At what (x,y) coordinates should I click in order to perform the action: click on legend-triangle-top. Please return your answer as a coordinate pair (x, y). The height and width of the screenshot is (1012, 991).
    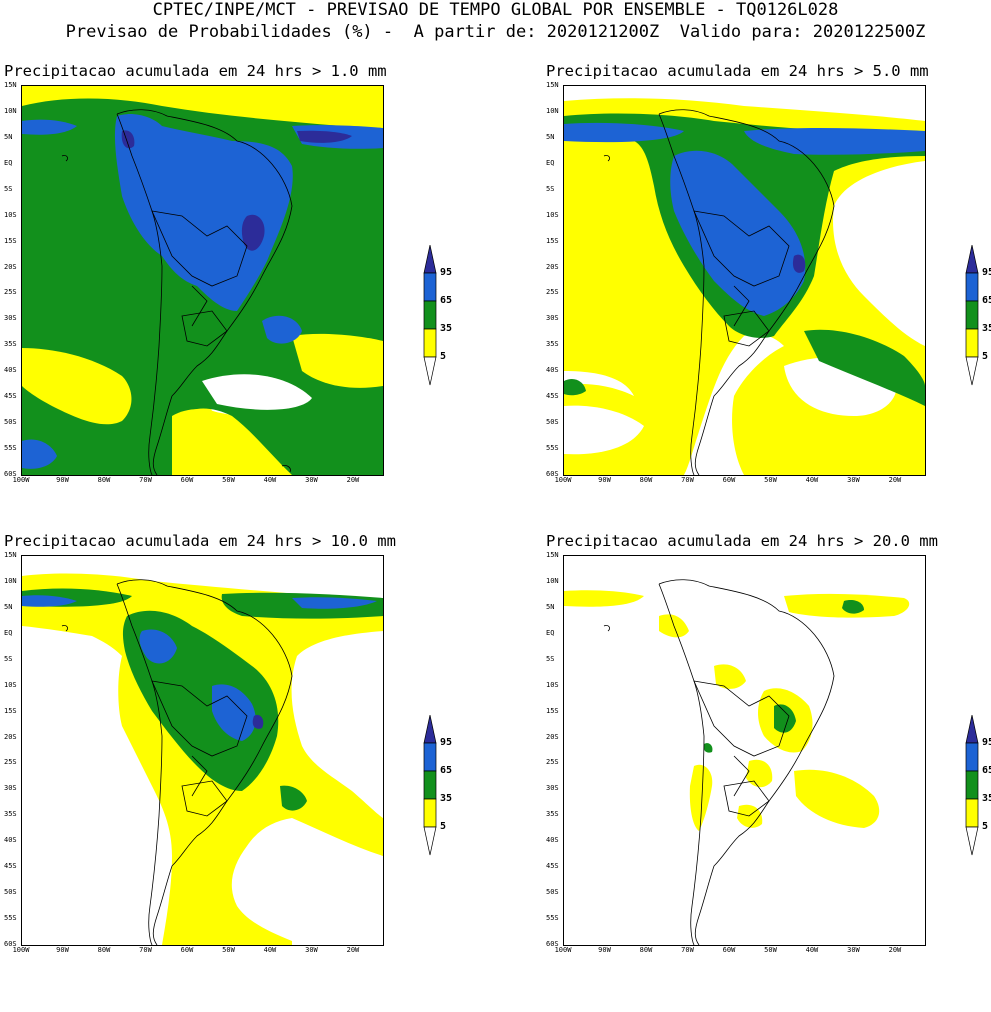
    Looking at the image, I should click on (972, 729).